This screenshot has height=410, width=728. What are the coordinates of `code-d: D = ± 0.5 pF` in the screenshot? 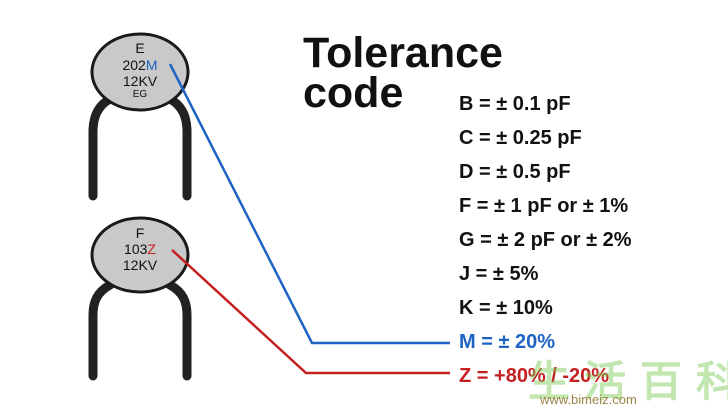 It's located at (515, 172).